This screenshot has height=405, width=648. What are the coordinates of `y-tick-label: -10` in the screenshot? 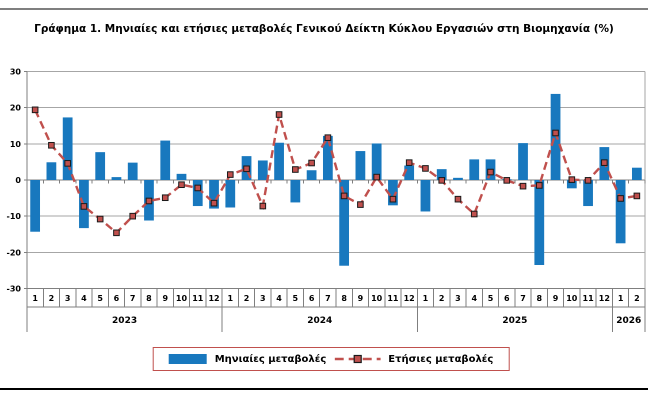 It's located at (14, 216).